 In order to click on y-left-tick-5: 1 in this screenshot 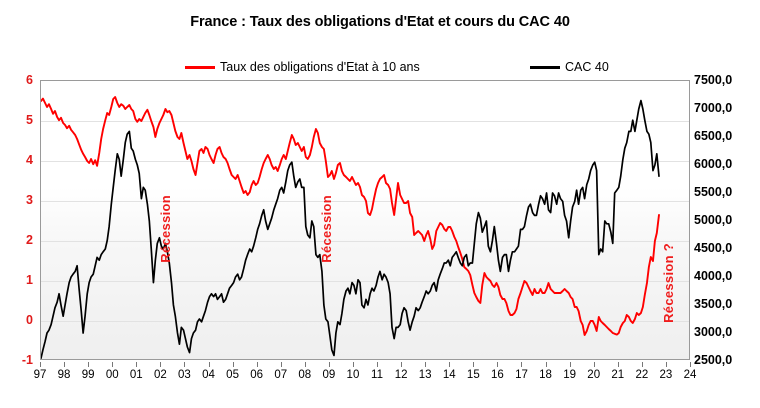, I will do `click(29, 280)`.